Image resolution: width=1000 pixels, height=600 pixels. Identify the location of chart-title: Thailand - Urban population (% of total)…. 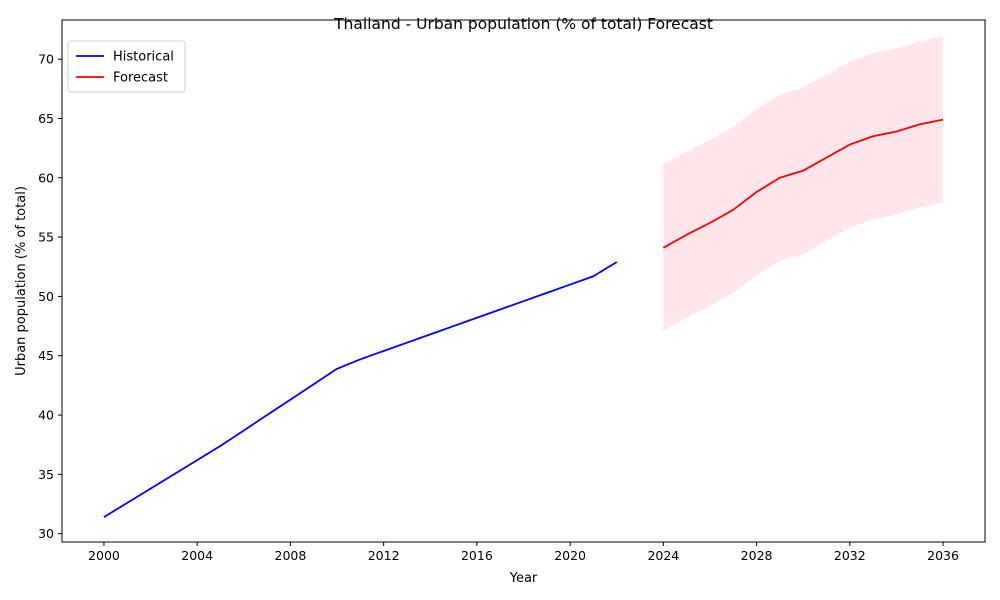
(523, 24).